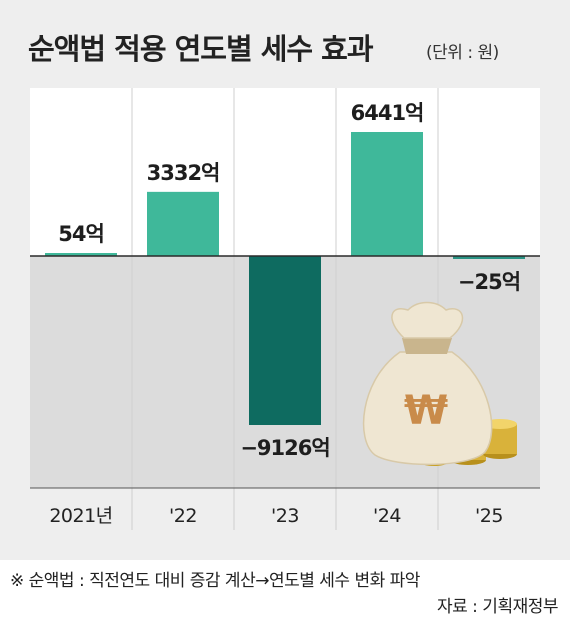  I want to click on data-label-0: 54억, so click(81, 234).